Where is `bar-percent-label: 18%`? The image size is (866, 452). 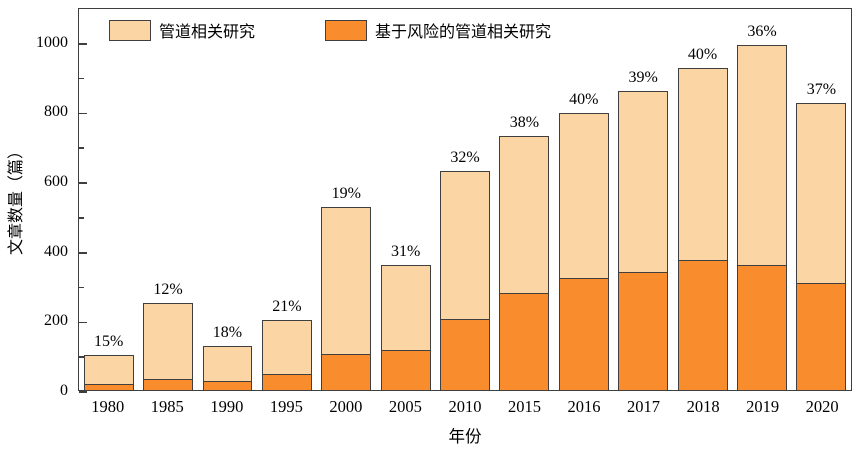 bar-percent-label: 18% is located at coordinates (227, 333).